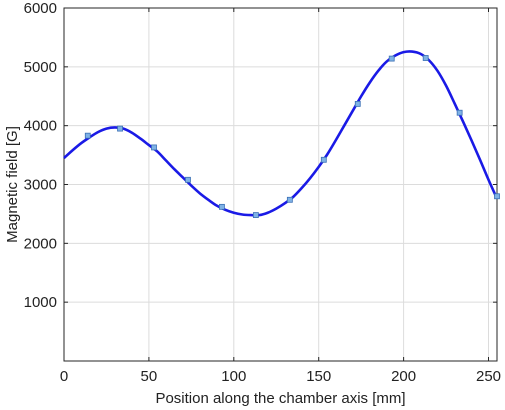 This screenshot has width=505, height=410. I want to click on y-tick-label: 6000, so click(40, 8).